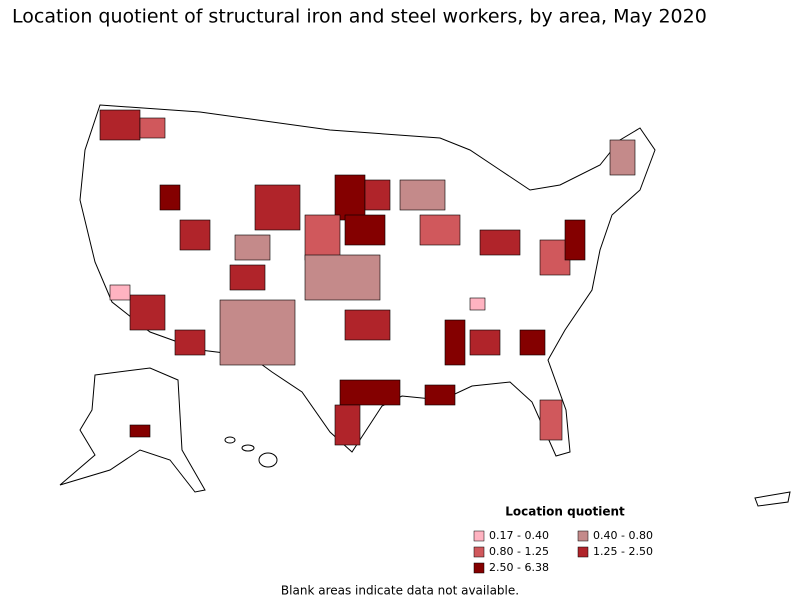  Describe the element at coordinates (623, 551) in the screenshot. I see `legend-label: 1.25 - 2.50` at that location.